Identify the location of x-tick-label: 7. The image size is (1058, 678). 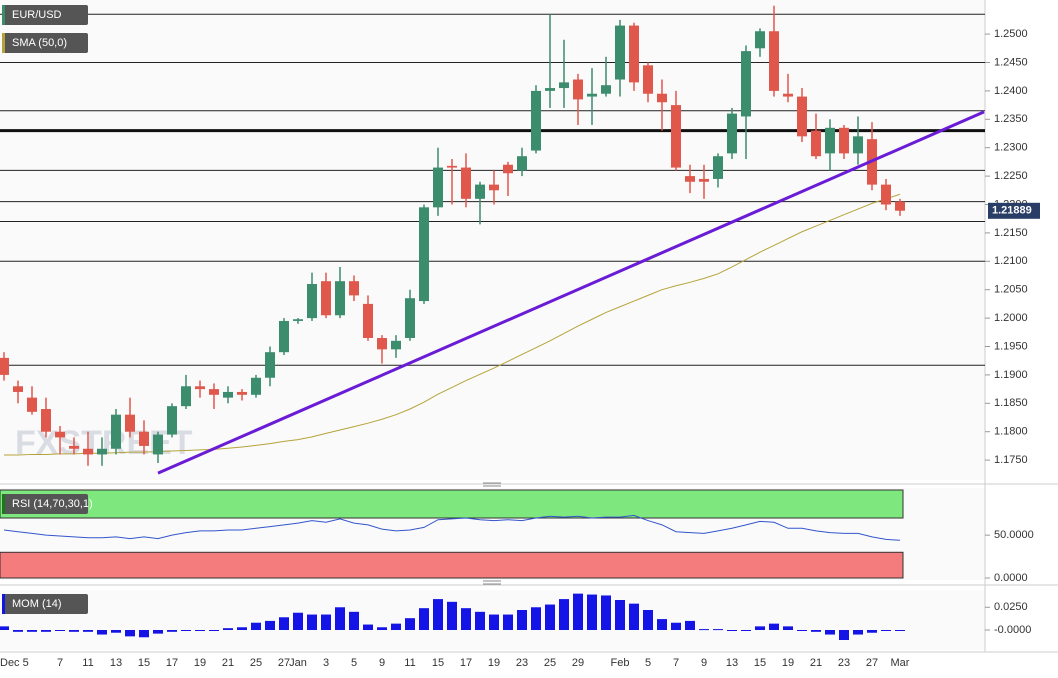
(60, 663).